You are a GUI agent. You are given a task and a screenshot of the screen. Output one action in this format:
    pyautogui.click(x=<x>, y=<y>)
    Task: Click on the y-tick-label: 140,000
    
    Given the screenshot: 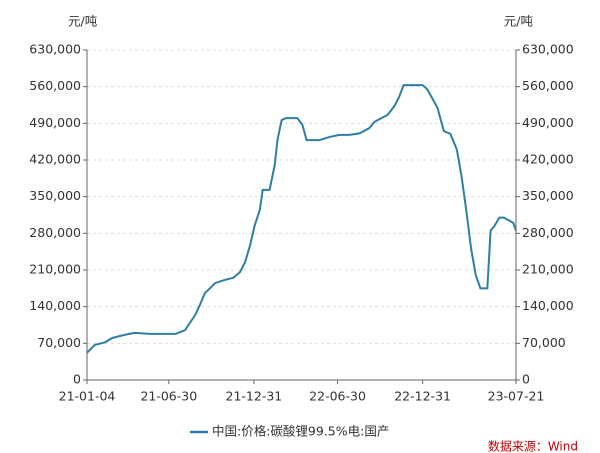 What is the action you would take?
    pyautogui.click(x=55, y=305)
    